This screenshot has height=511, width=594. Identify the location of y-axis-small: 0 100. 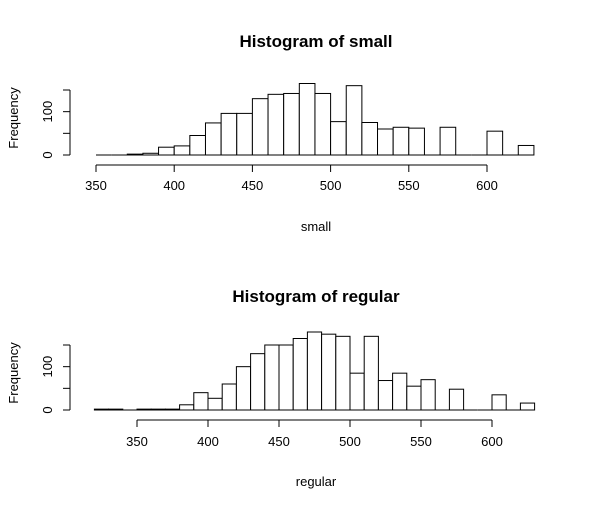
(55, 124).